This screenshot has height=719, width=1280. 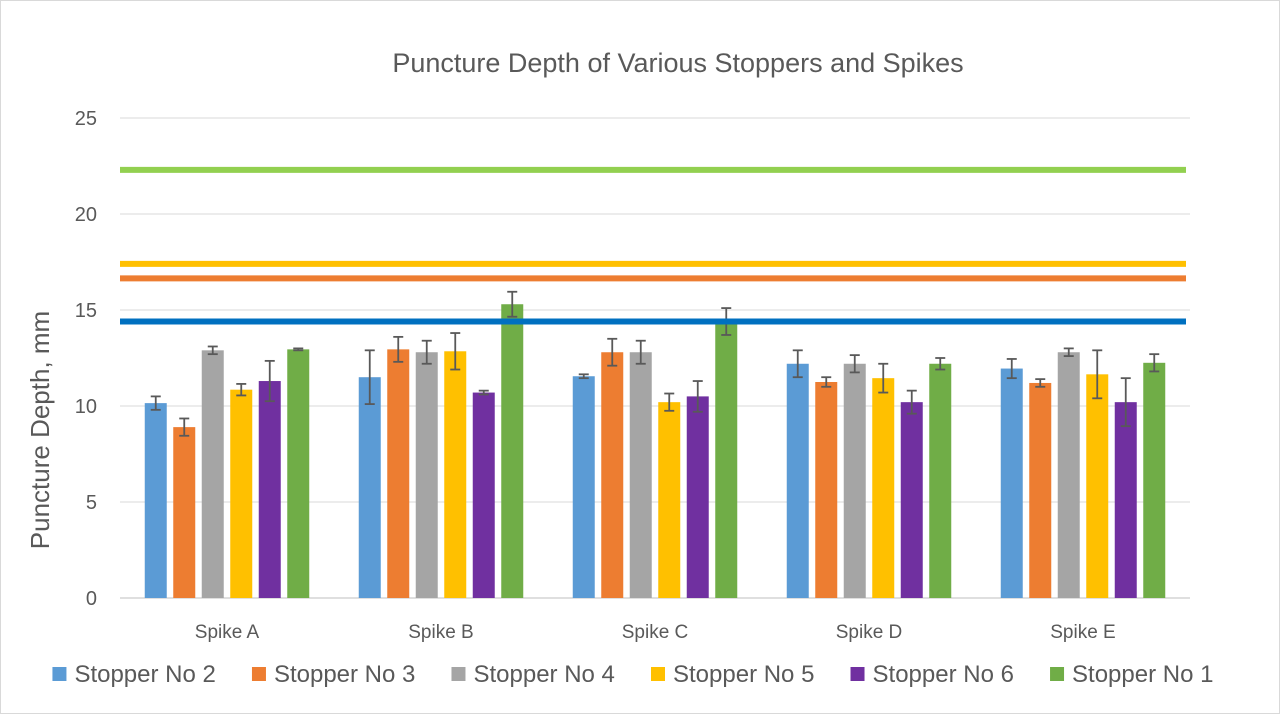 I want to click on legend-item: Stopper No 6, so click(x=932, y=674).